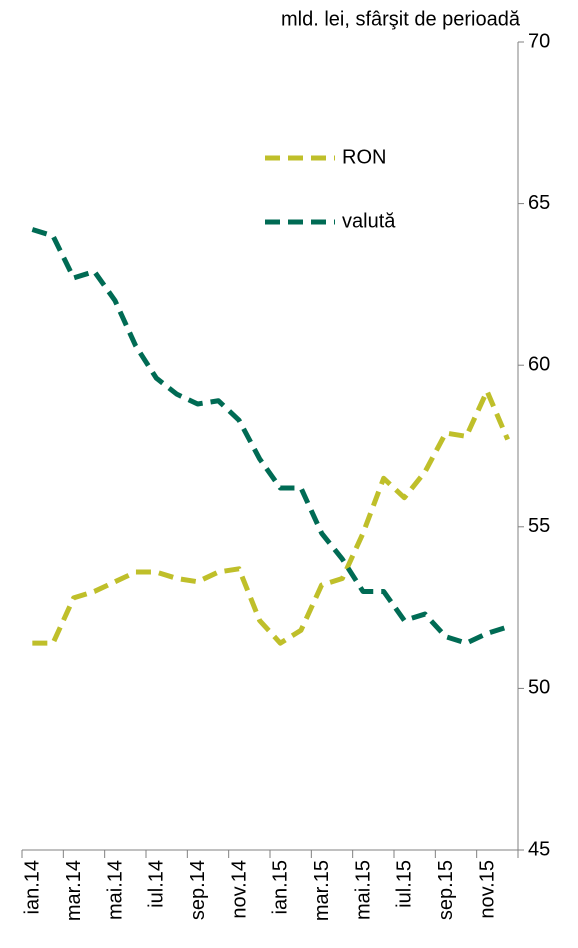  I want to click on x-tick-label: mai.14, so click(115, 890).